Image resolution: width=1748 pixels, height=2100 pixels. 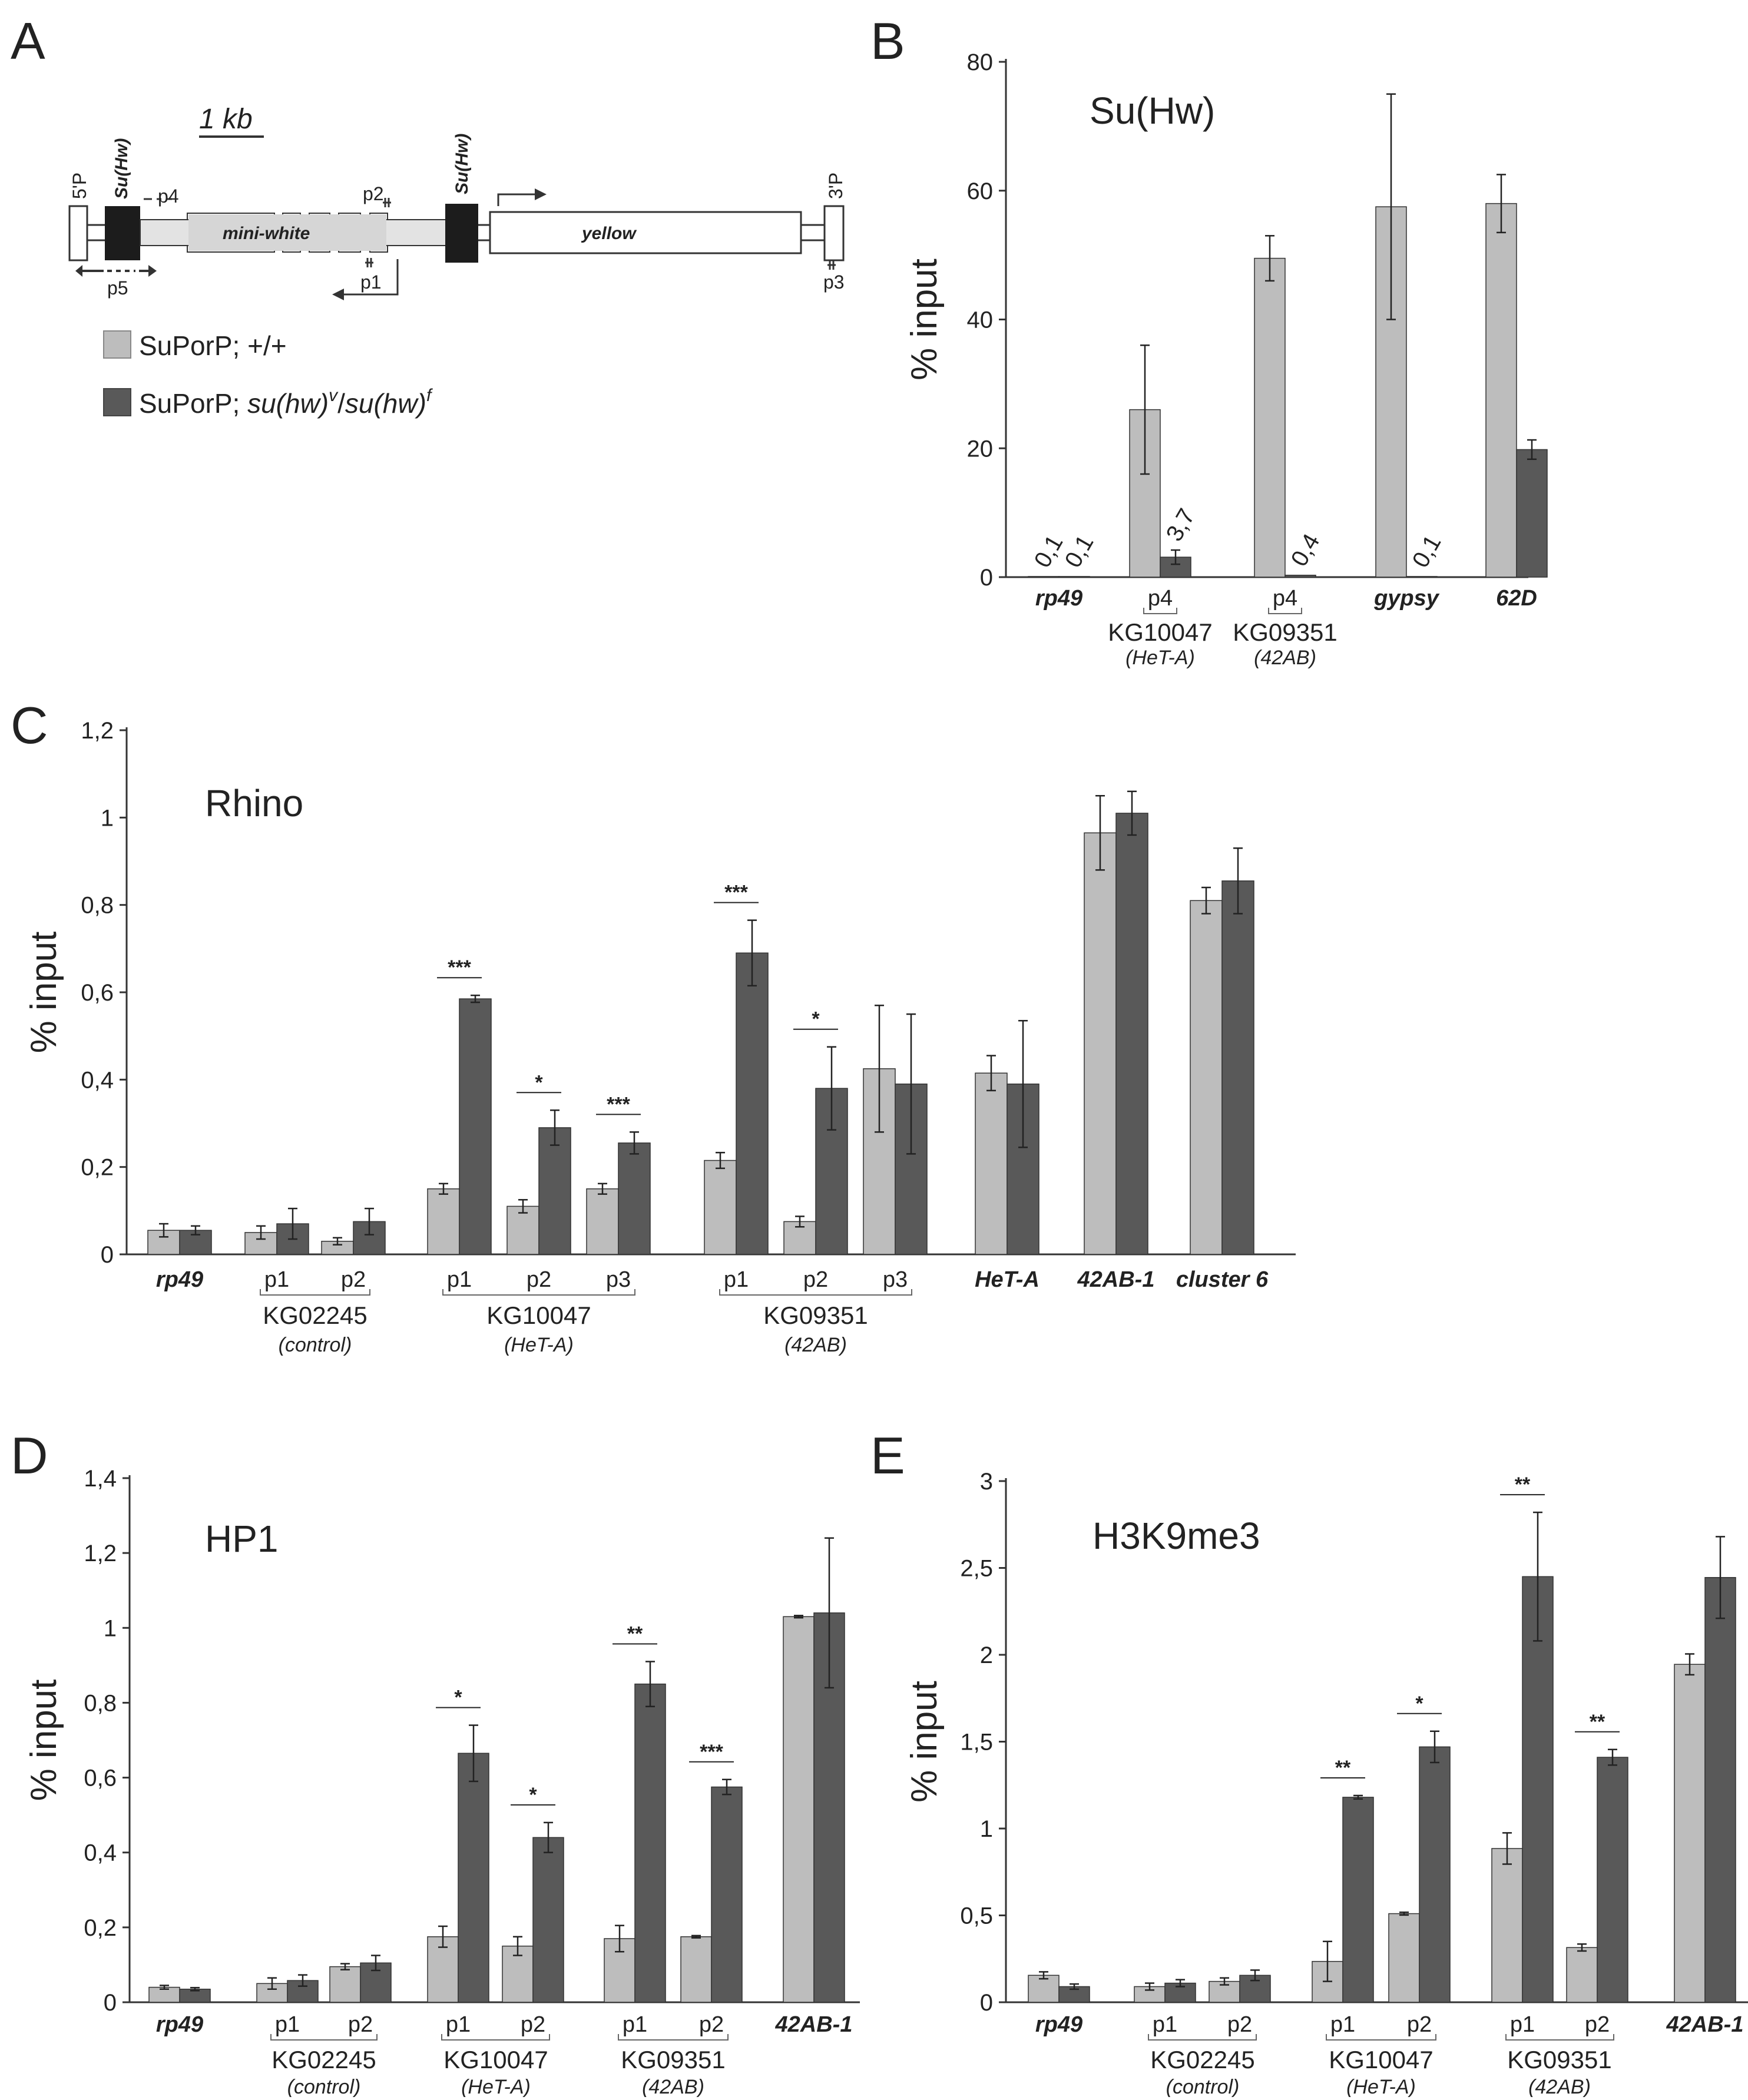 What do you see at coordinates (117, 345) in the screenshot?
I see `legend-swatch-wt` at bounding box center [117, 345].